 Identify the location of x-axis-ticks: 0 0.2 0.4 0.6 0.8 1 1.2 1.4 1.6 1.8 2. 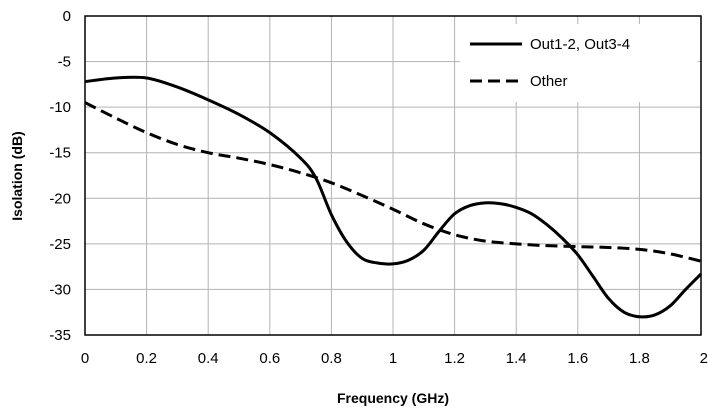
(394, 358).